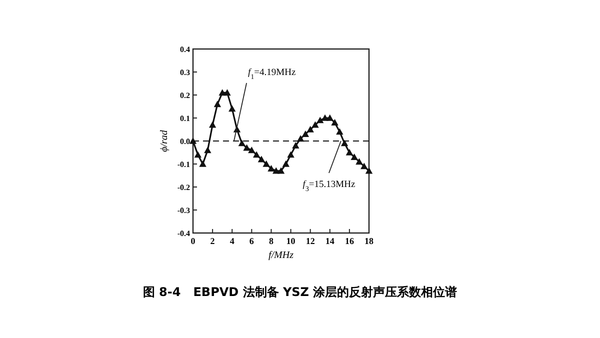 The height and width of the screenshot is (338, 600). What do you see at coordinates (349, 241) in the screenshot?
I see `x-tick-label: 16` at bounding box center [349, 241].